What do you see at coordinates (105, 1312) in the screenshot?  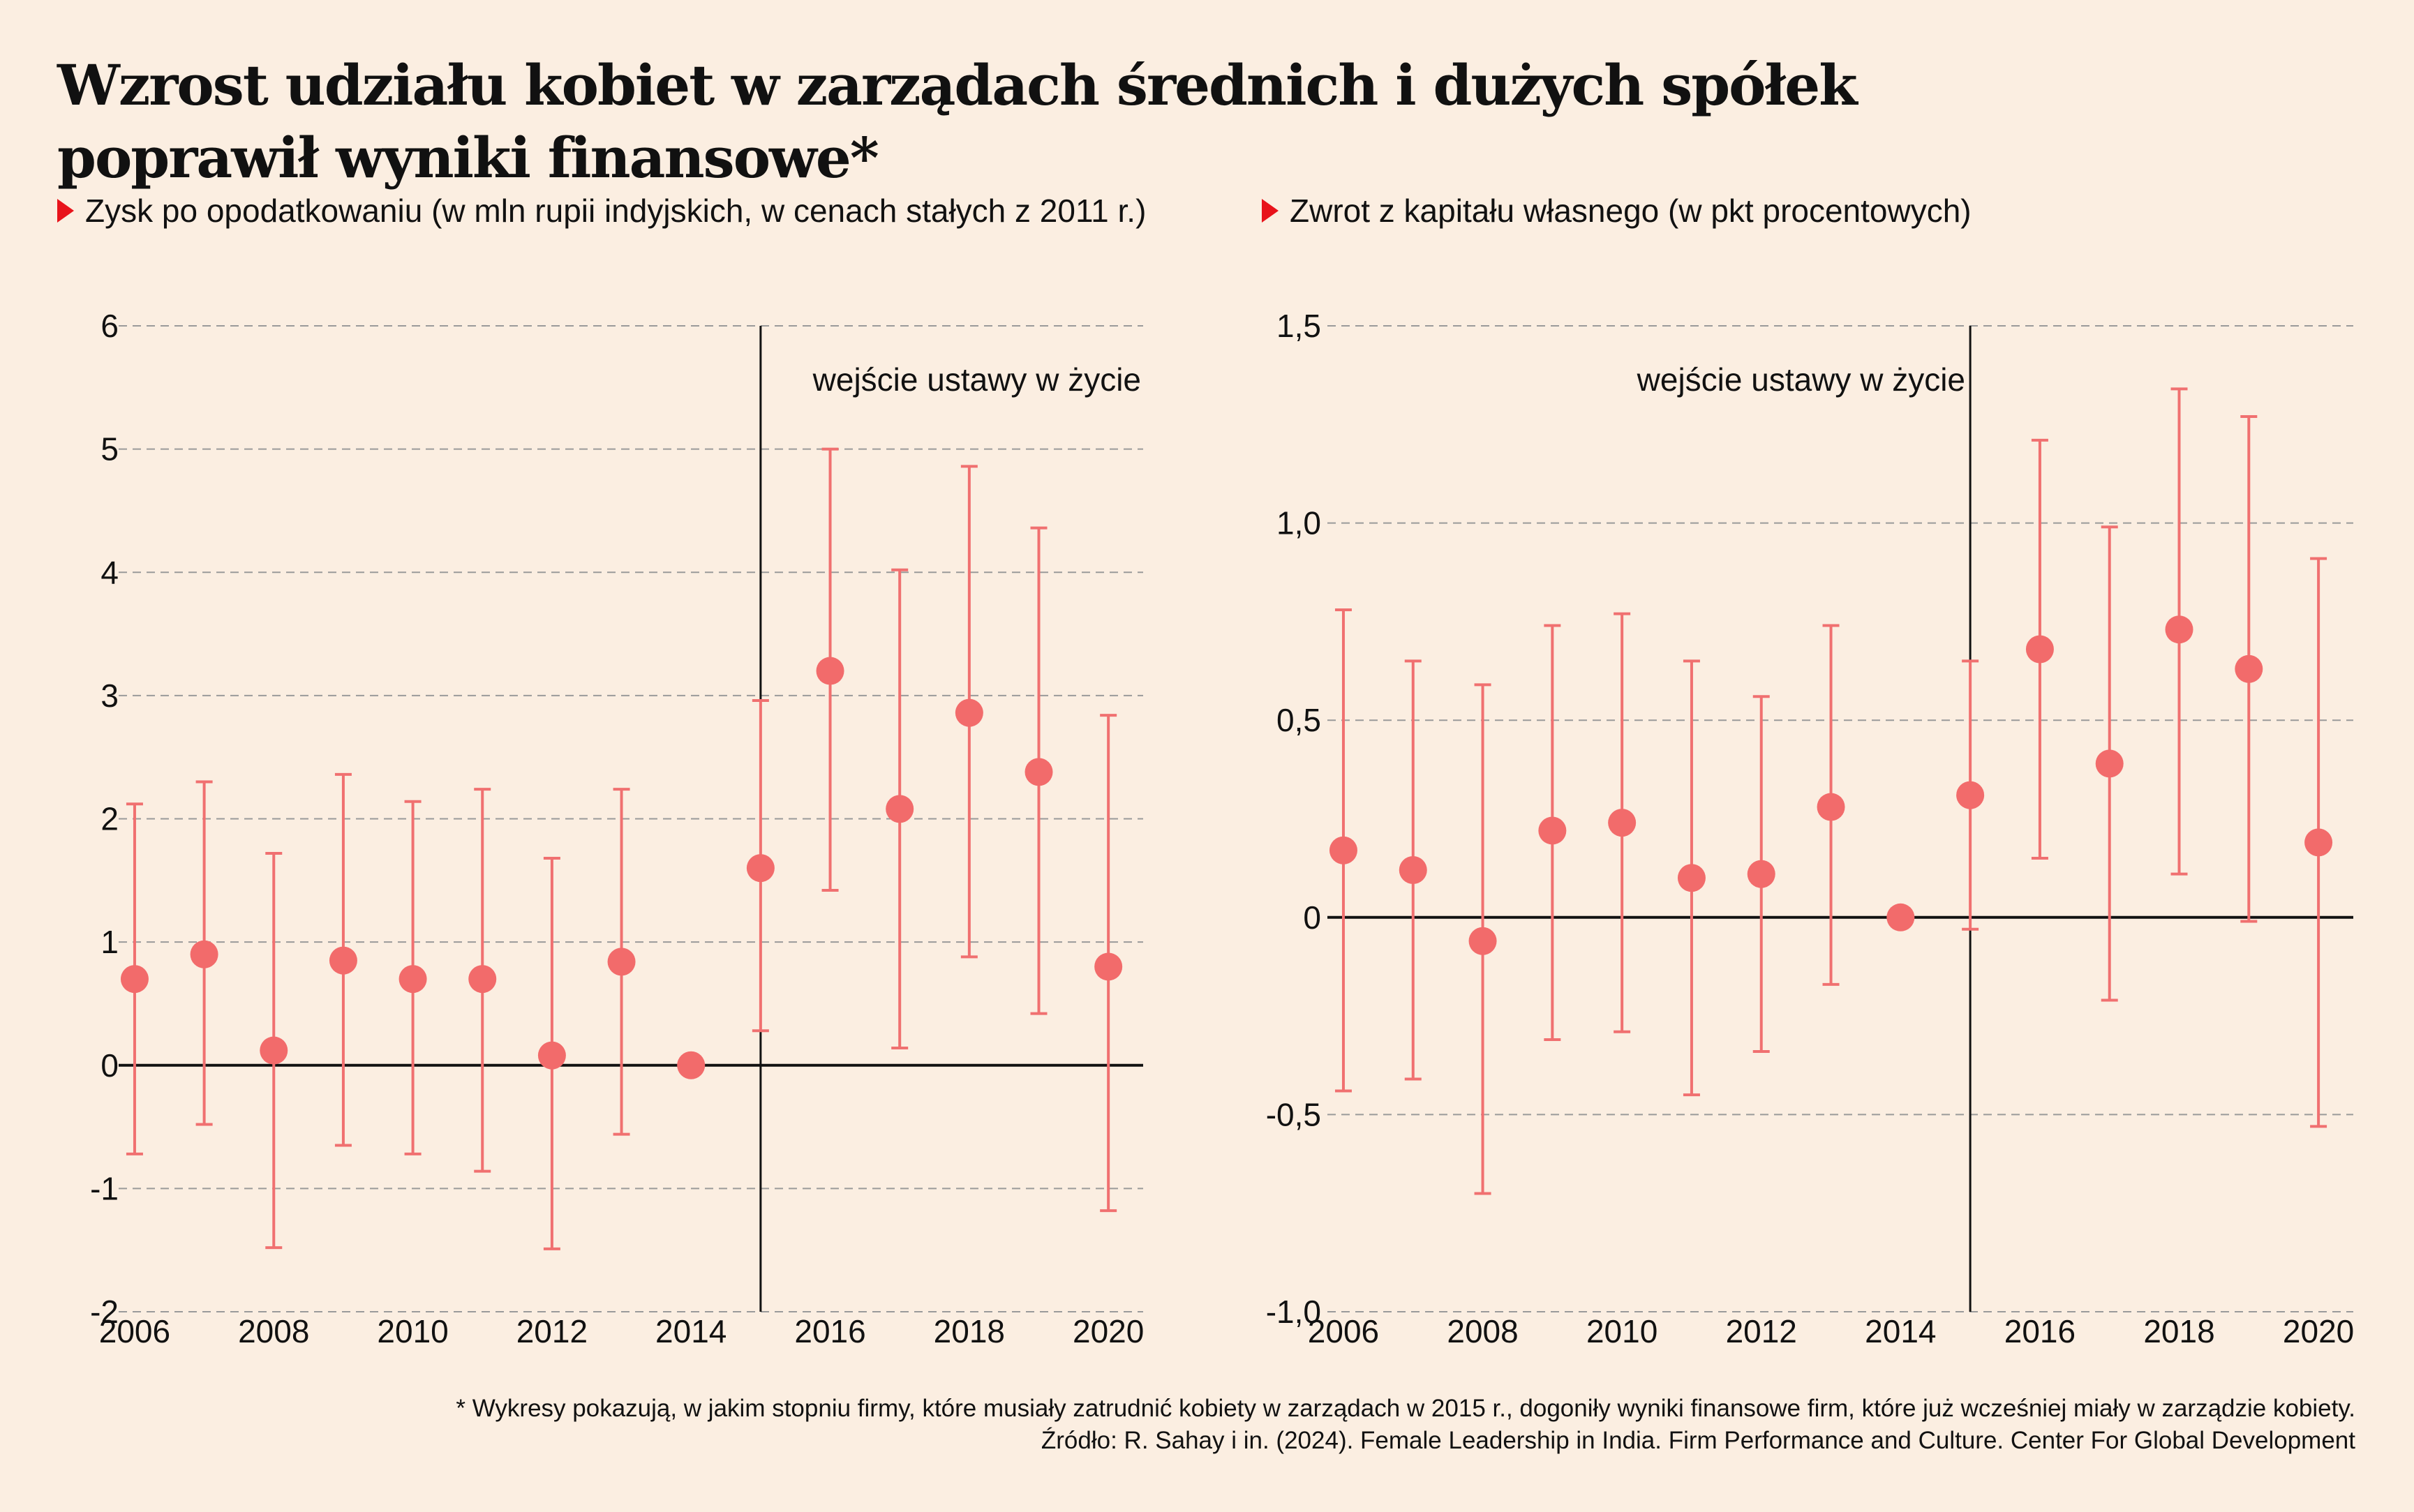 I see `y-tick-label: -2` at bounding box center [105, 1312].